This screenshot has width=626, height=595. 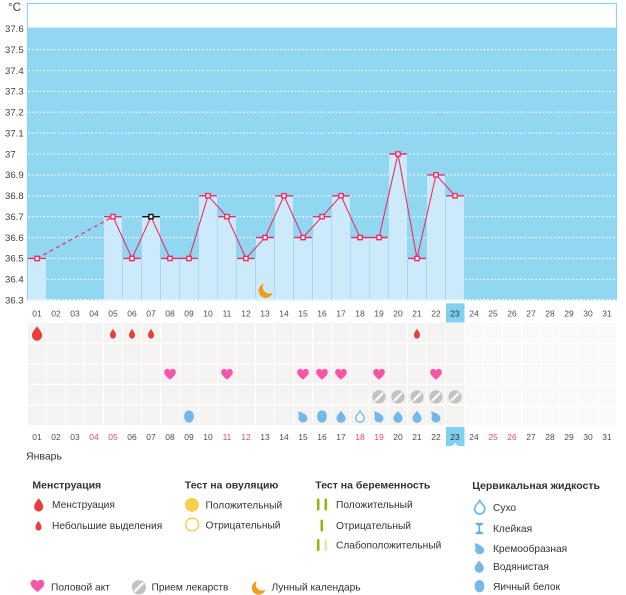 I want to click on svg-text: 36.6, so click(x=14, y=238).